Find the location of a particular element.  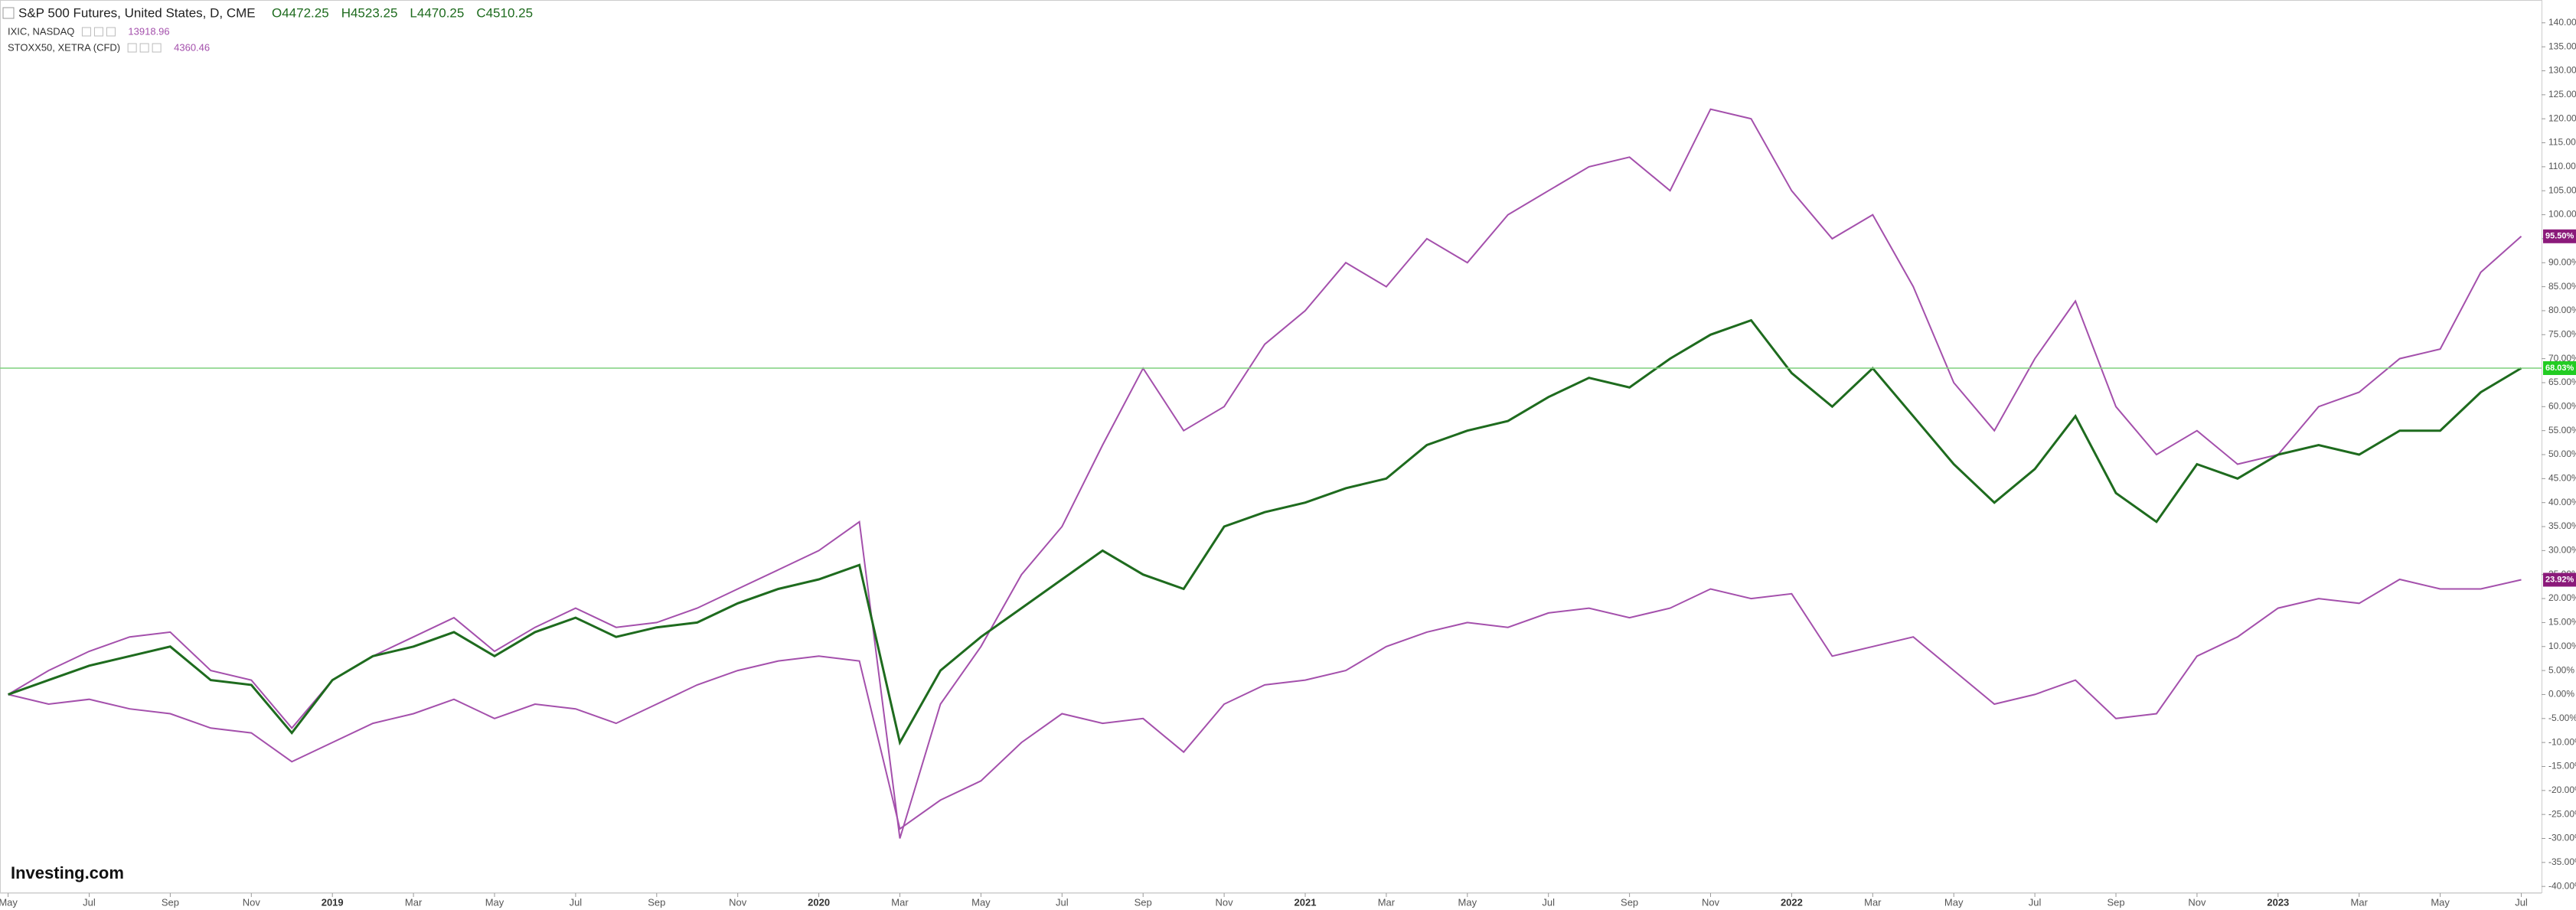

price-tag: 68.03% is located at coordinates (2559, 368).